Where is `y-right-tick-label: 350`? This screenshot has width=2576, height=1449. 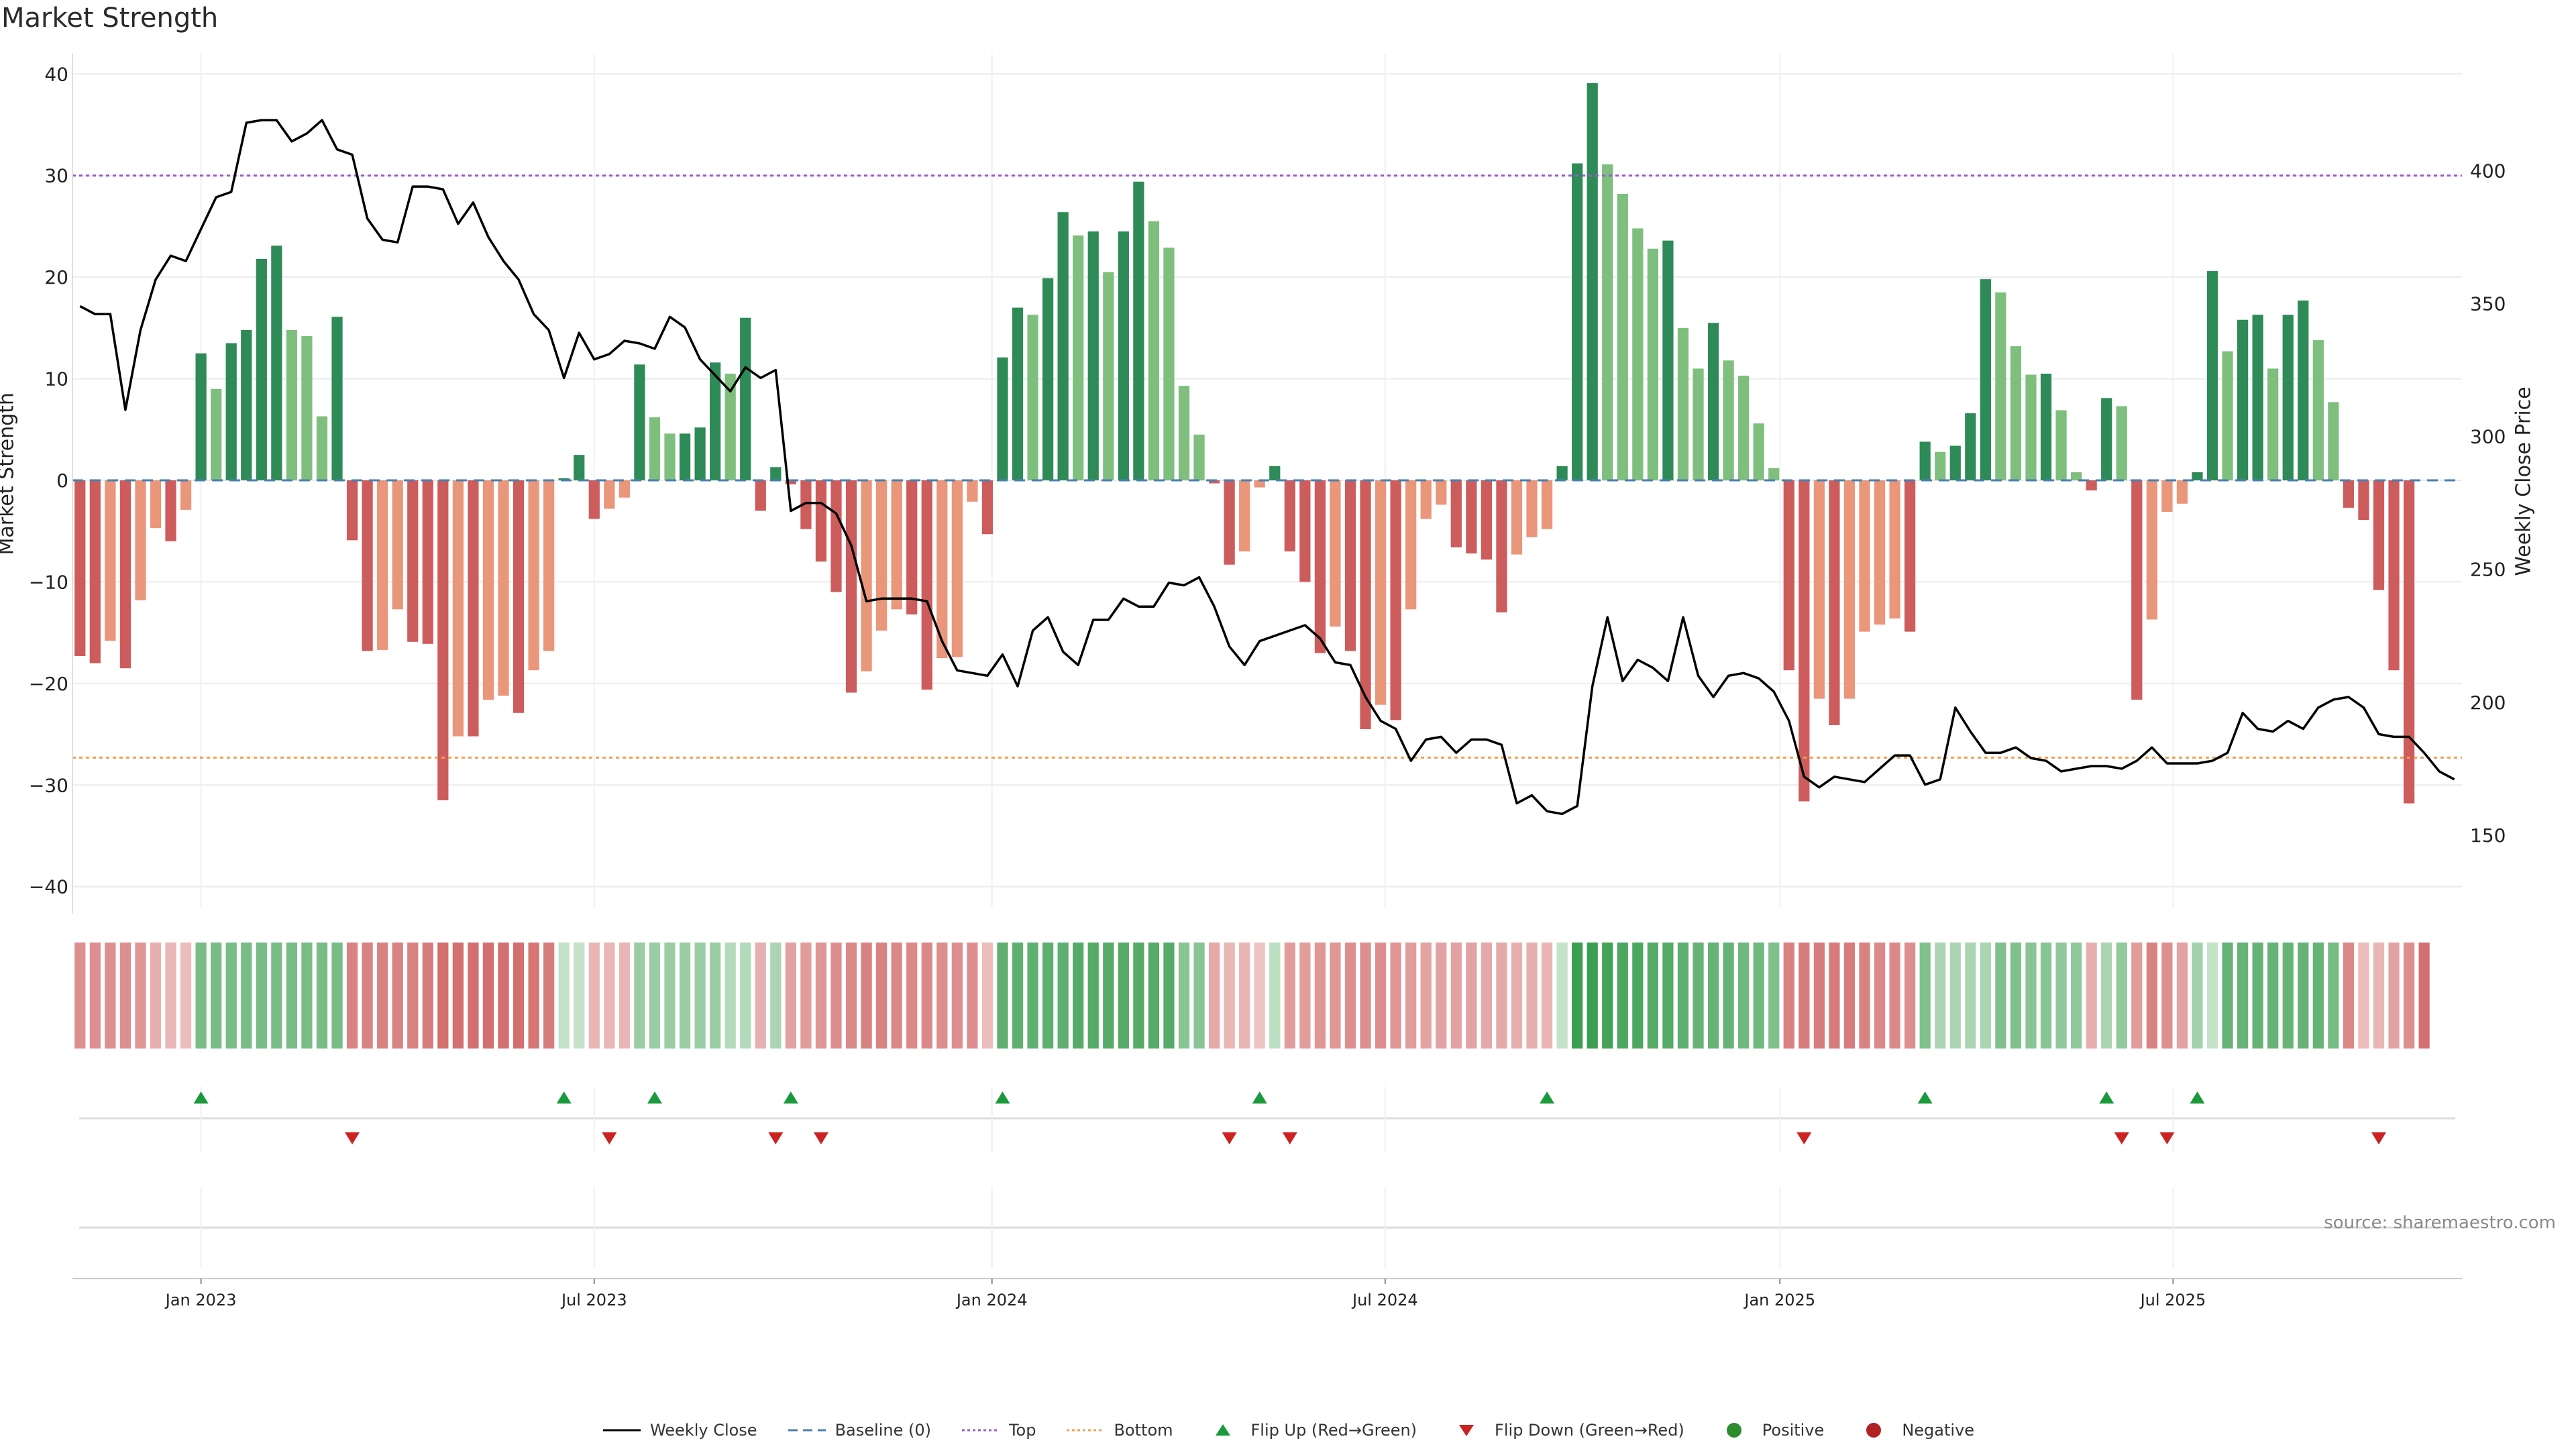
y-right-tick-label: 350 is located at coordinates (2488, 303).